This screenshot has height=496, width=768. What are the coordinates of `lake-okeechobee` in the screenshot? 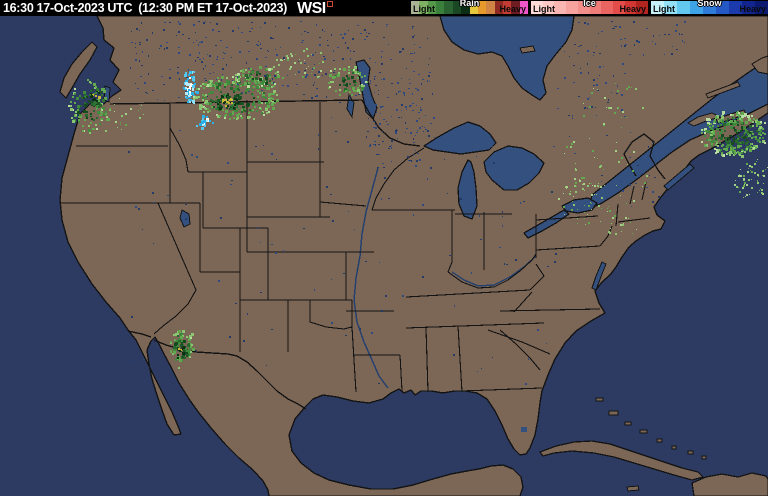 It's located at (524, 429).